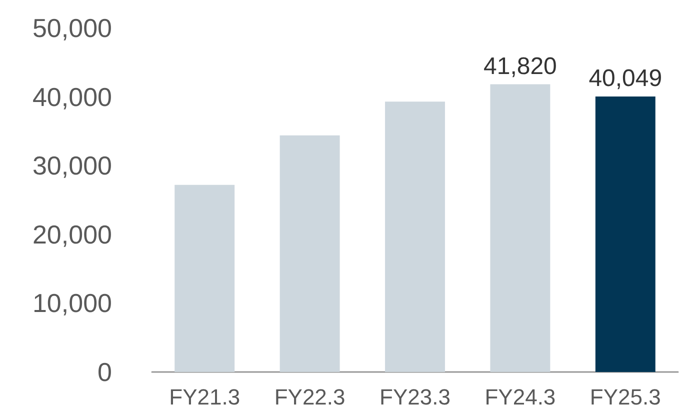  What do you see at coordinates (310, 397) in the screenshot?
I see `x-tick-label: FY22.3` at bounding box center [310, 397].